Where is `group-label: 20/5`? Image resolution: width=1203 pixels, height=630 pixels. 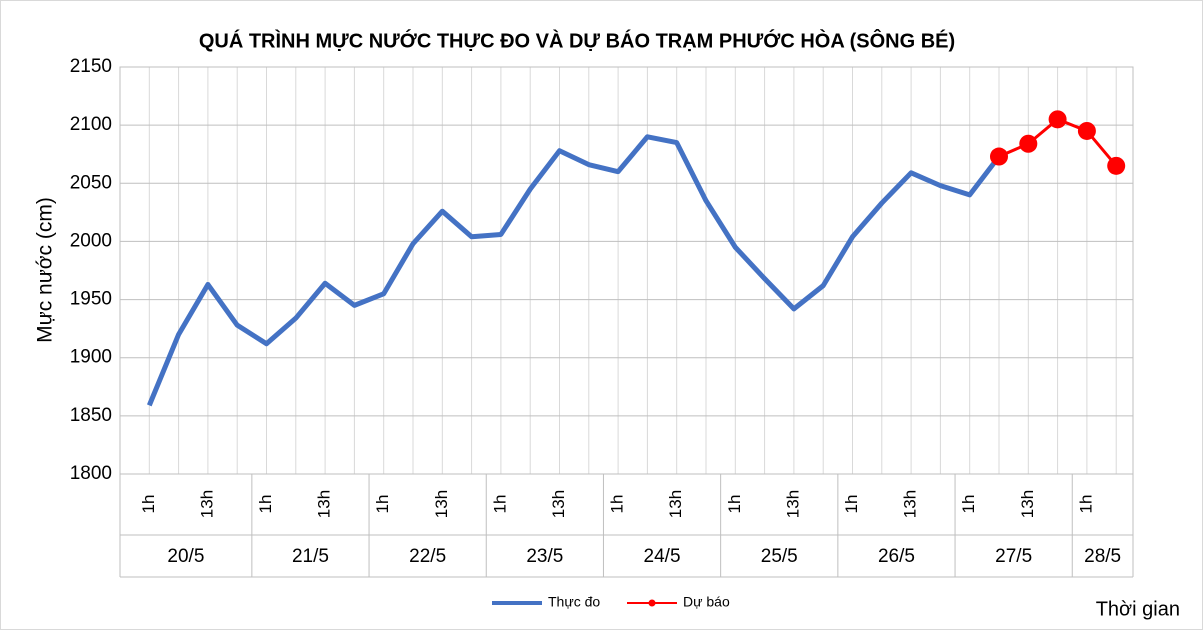
group-label: 20/5 is located at coordinates (185, 556).